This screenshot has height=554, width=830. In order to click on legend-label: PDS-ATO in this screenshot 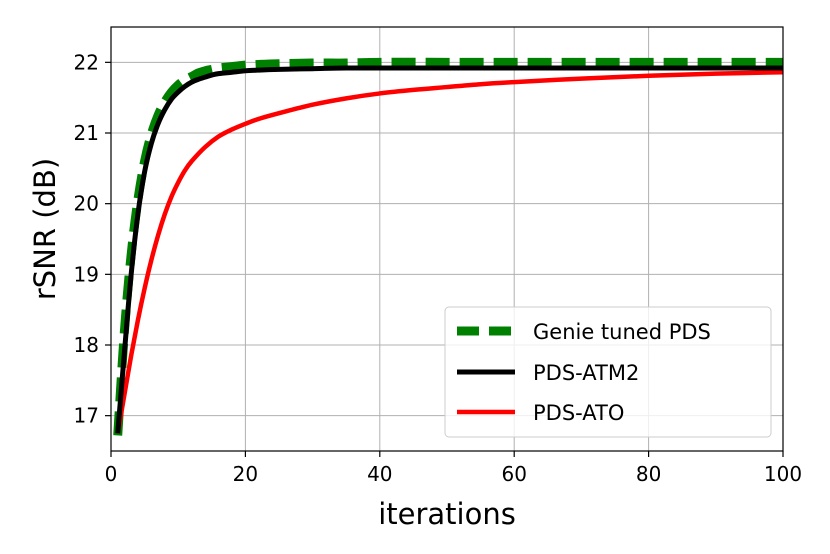, I will do `click(578, 413)`.